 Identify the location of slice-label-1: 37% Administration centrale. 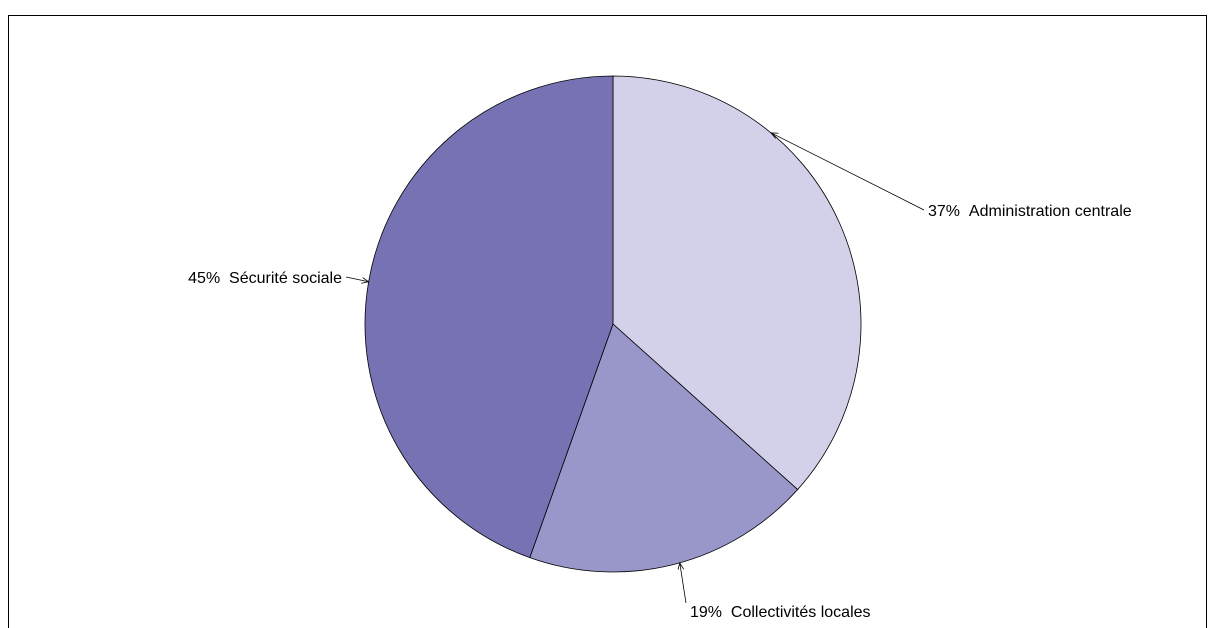
(1030, 211).